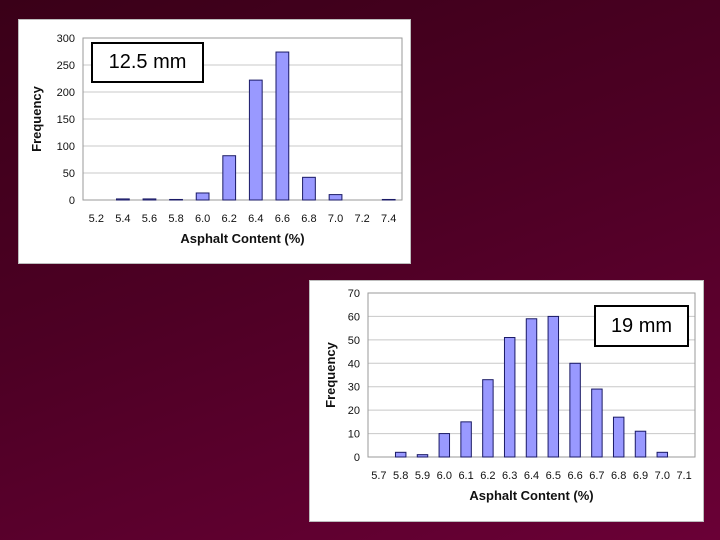 This screenshot has width=720, height=540. I want to click on y-tick-label: 40, so click(354, 364).